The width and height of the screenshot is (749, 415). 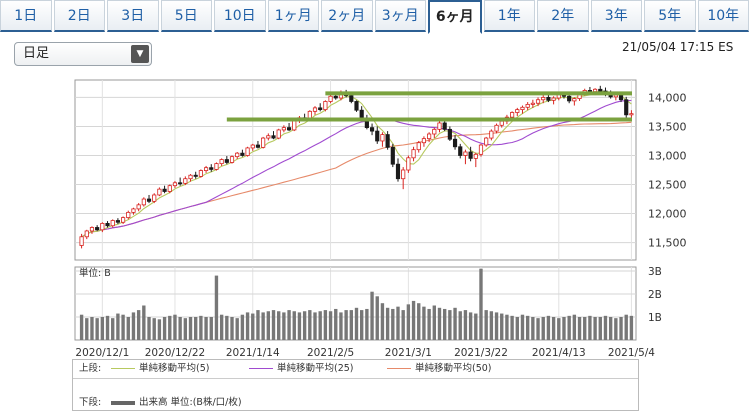 I want to click on tab-1: 2日, so click(x=79, y=16).